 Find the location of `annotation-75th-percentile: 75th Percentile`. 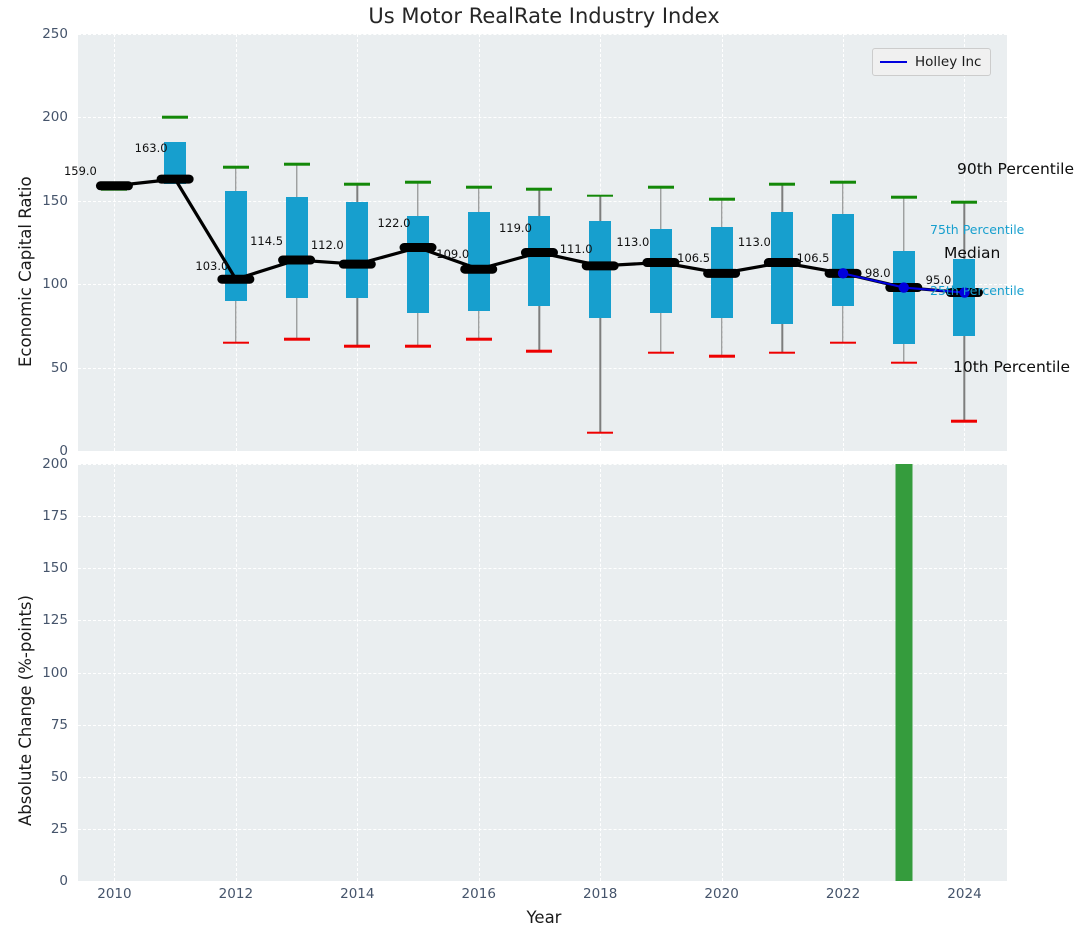

annotation-75th-percentile: 75th Percentile is located at coordinates (977, 229).